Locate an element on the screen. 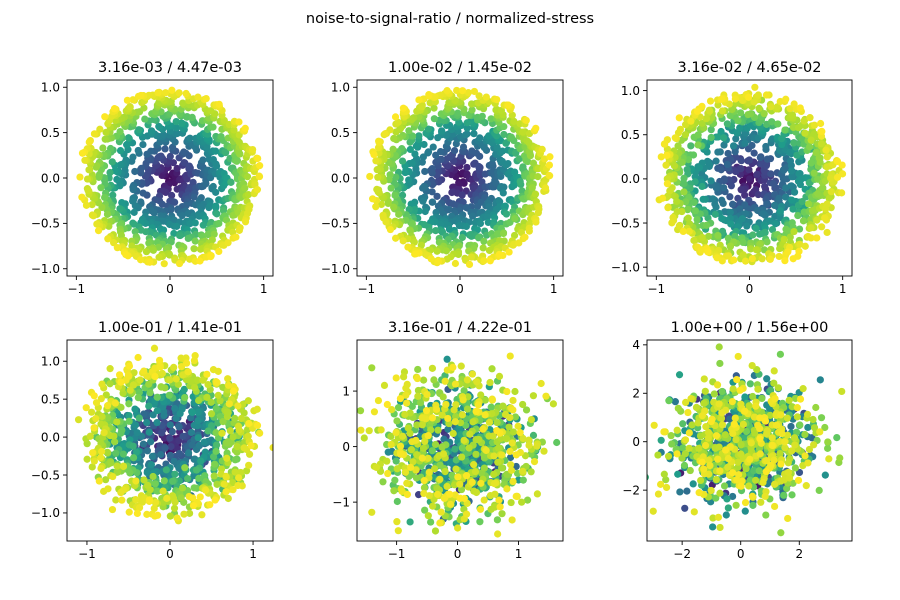 The image size is (900, 600). subplot-title: 1.00e-01 / 1.41e-01 is located at coordinates (170, 328).